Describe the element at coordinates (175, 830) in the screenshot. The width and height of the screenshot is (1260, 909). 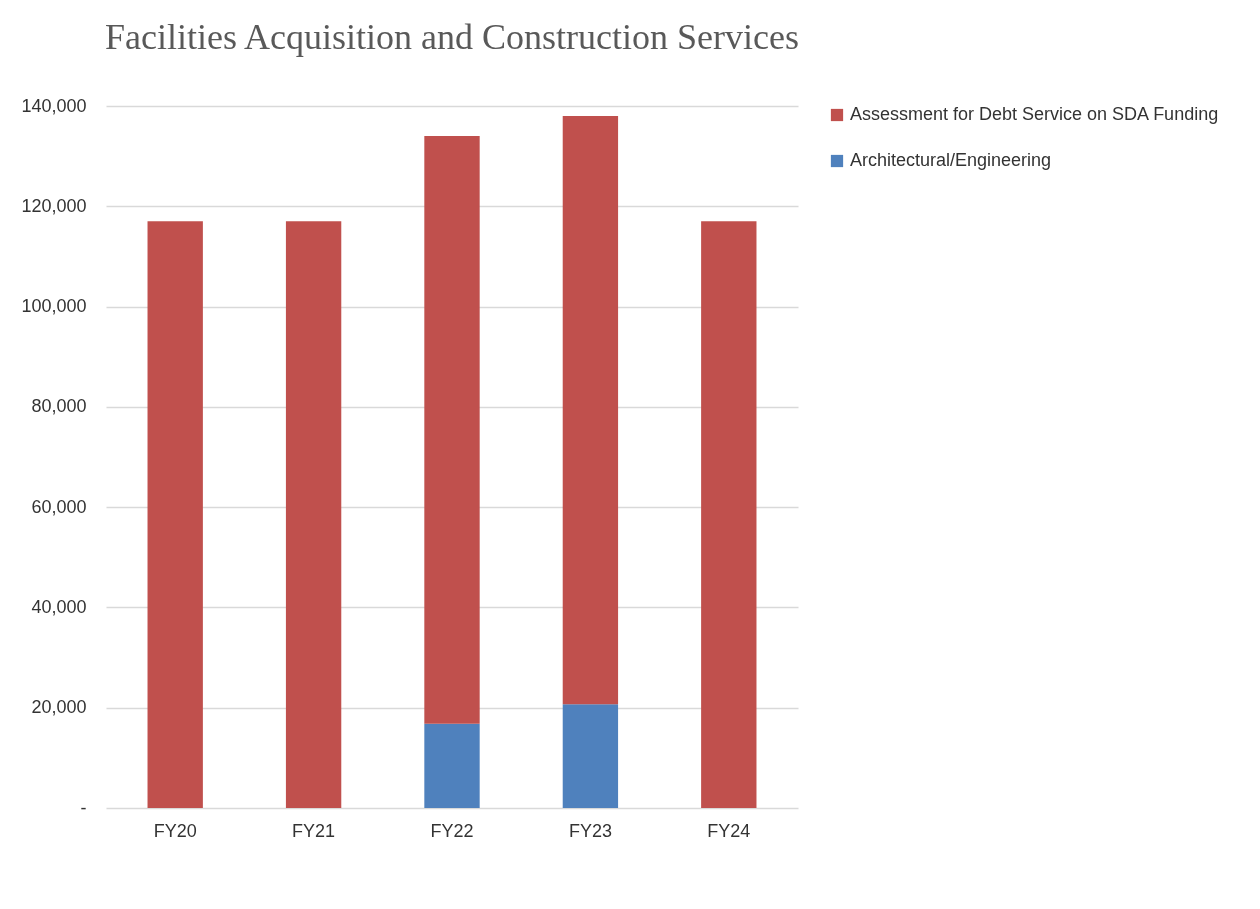
I see `x-tick-label: FY20` at that location.